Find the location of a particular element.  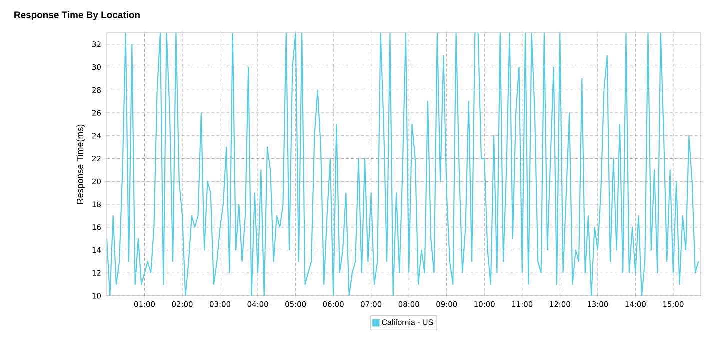

y-axis-title: Response Time(ms) is located at coordinates (81, 164).